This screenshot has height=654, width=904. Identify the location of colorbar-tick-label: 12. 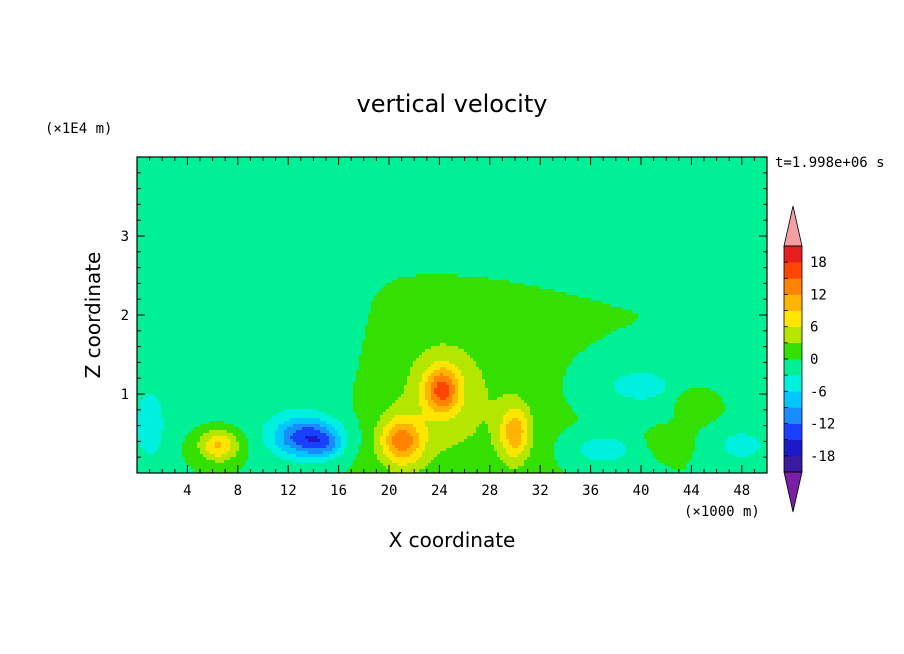
(818, 295).